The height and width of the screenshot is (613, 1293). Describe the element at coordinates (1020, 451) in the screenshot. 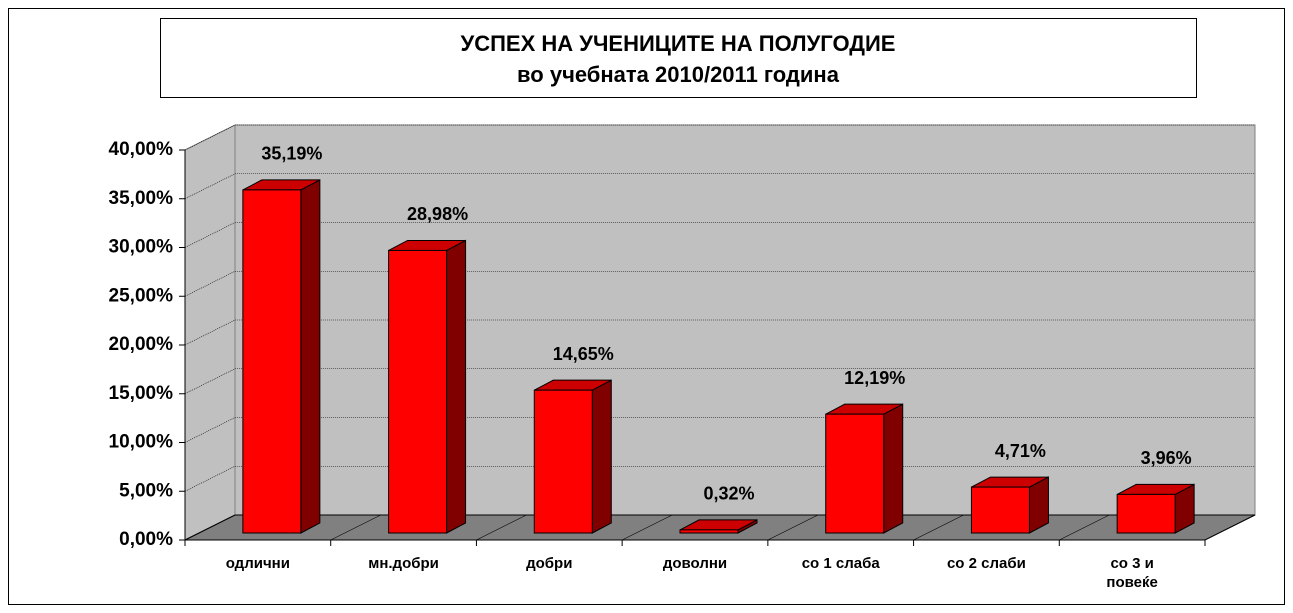

I see `value-label: 4,71%` at that location.